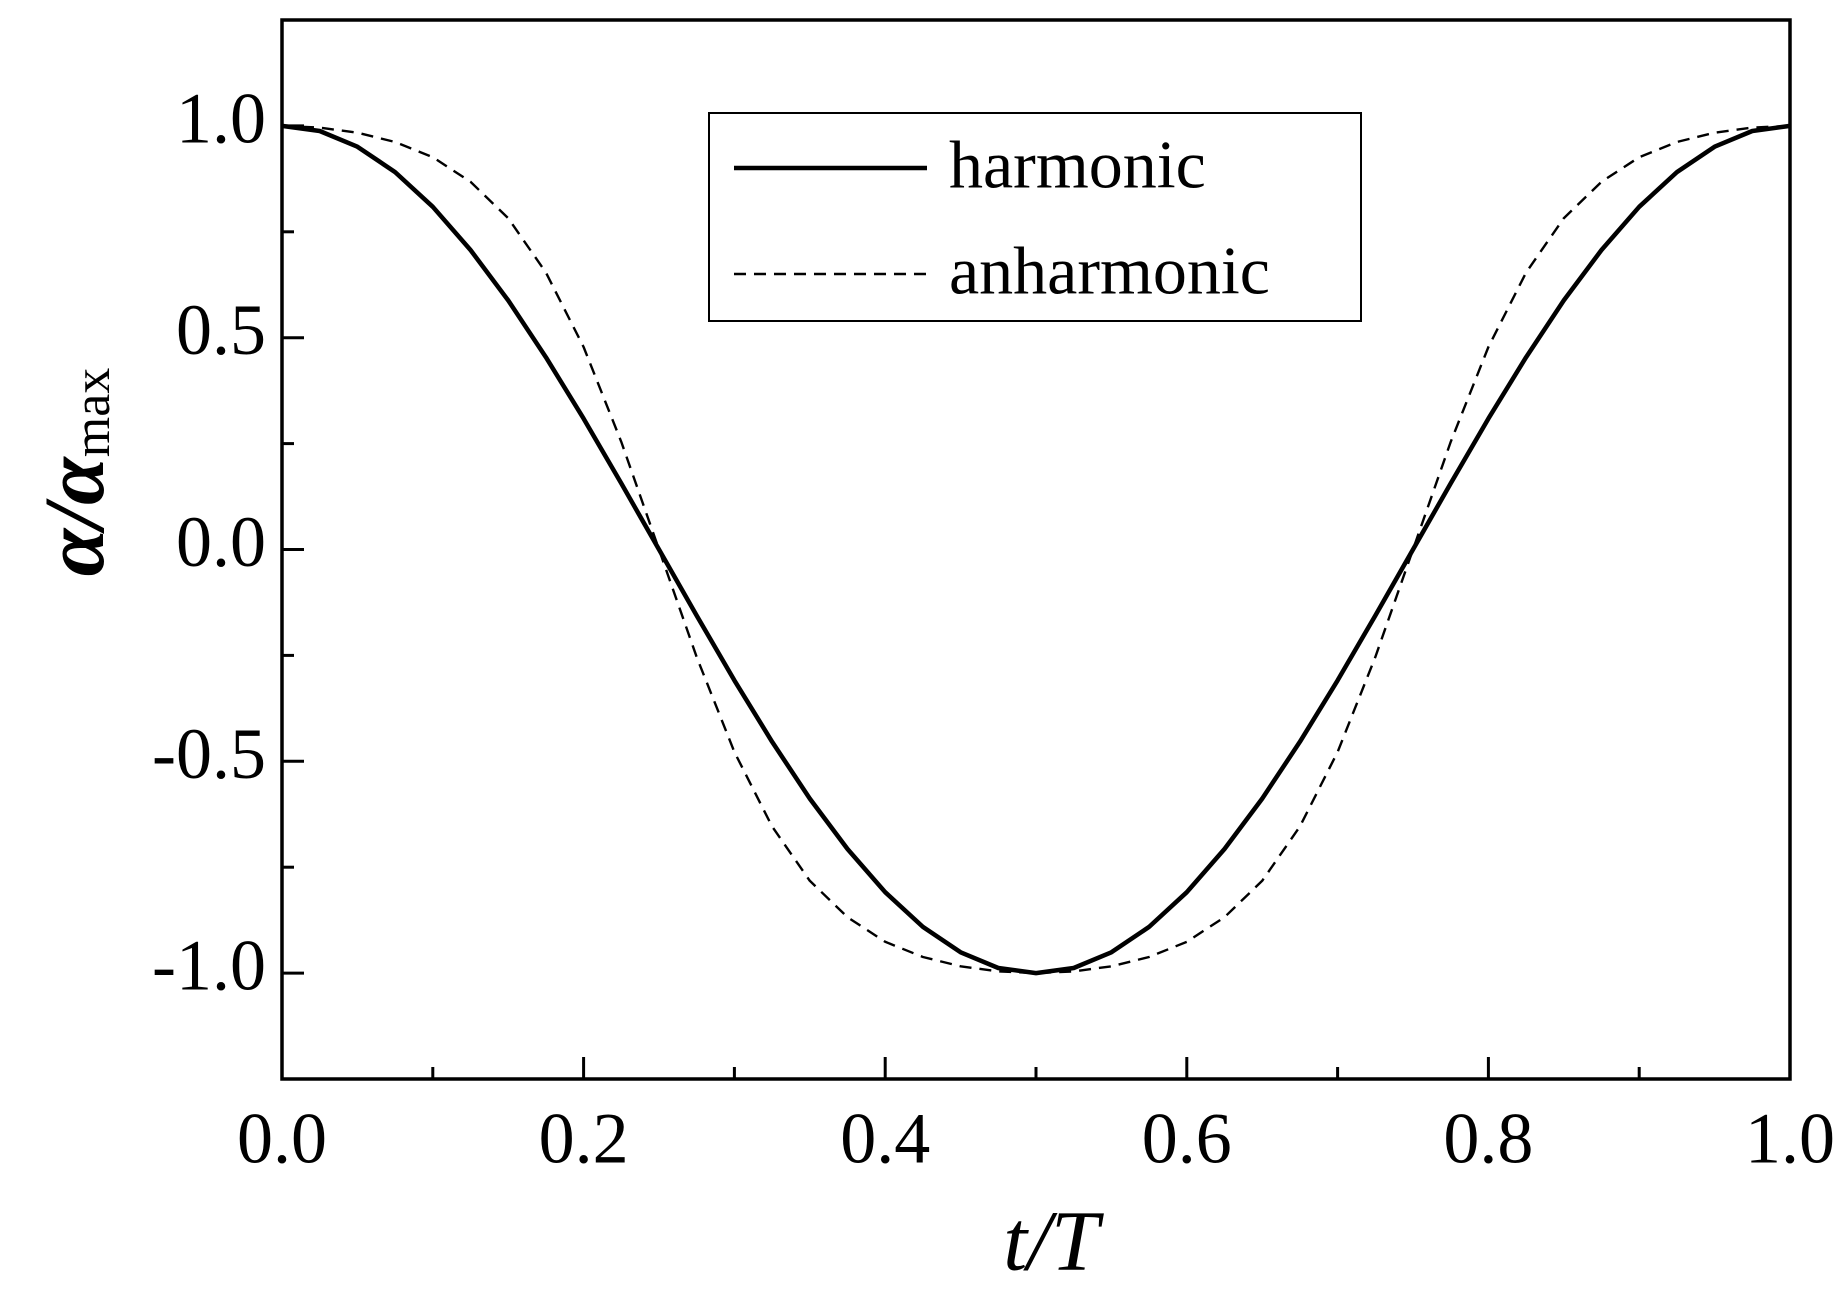 The height and width of the screenshot is (1302, 1846). What do you see at coordinates (282, 1139) in the screenshot?
I see `x-tick-label: 0.0` at bounding box center [282, 1139].